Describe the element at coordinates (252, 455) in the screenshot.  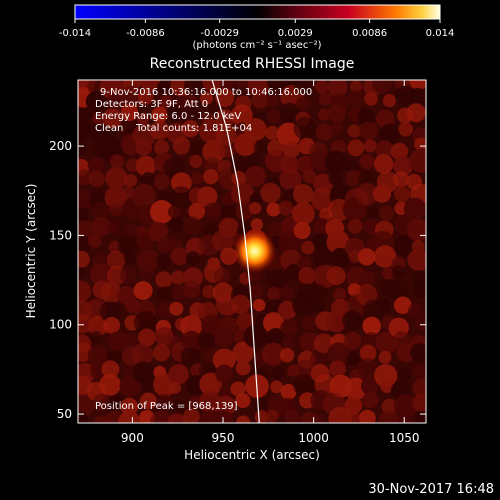
I see `x-axis-label: Heliocentric X (arcsec)` at that location.